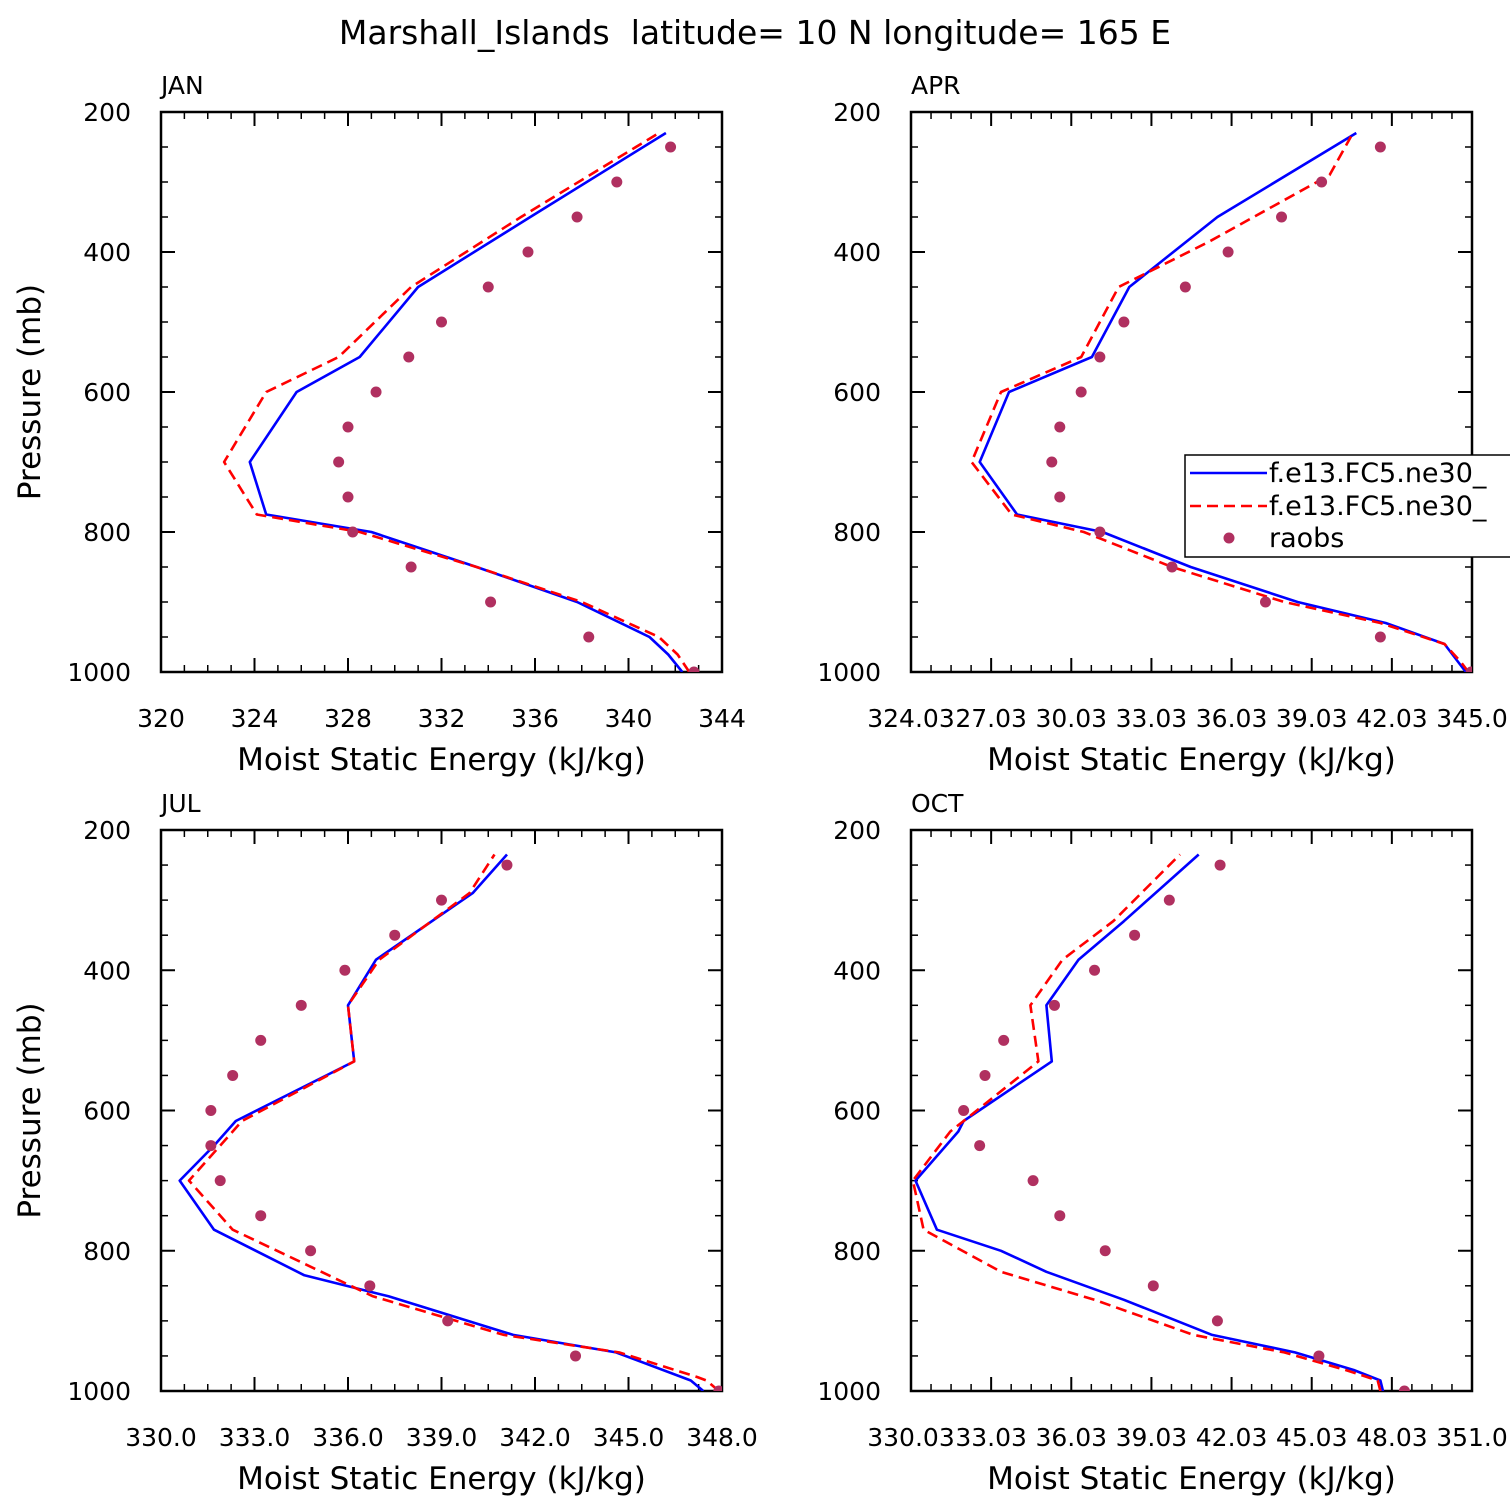 The image size is (1510, 1510). I want to click on series-group-jan, so click(461, 401).